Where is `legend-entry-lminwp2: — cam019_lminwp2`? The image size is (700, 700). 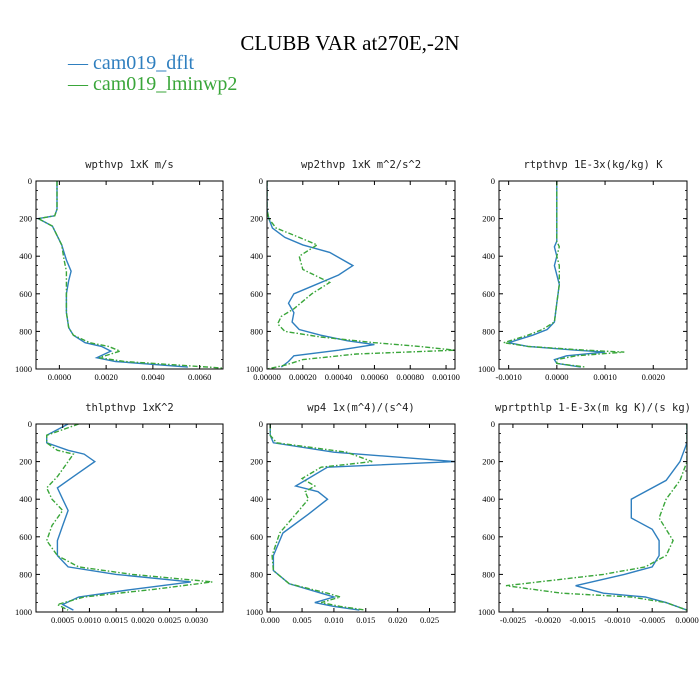 legend-entry-lminwp2: — cam019_lminwp2 is located at coordinates (152, 84).